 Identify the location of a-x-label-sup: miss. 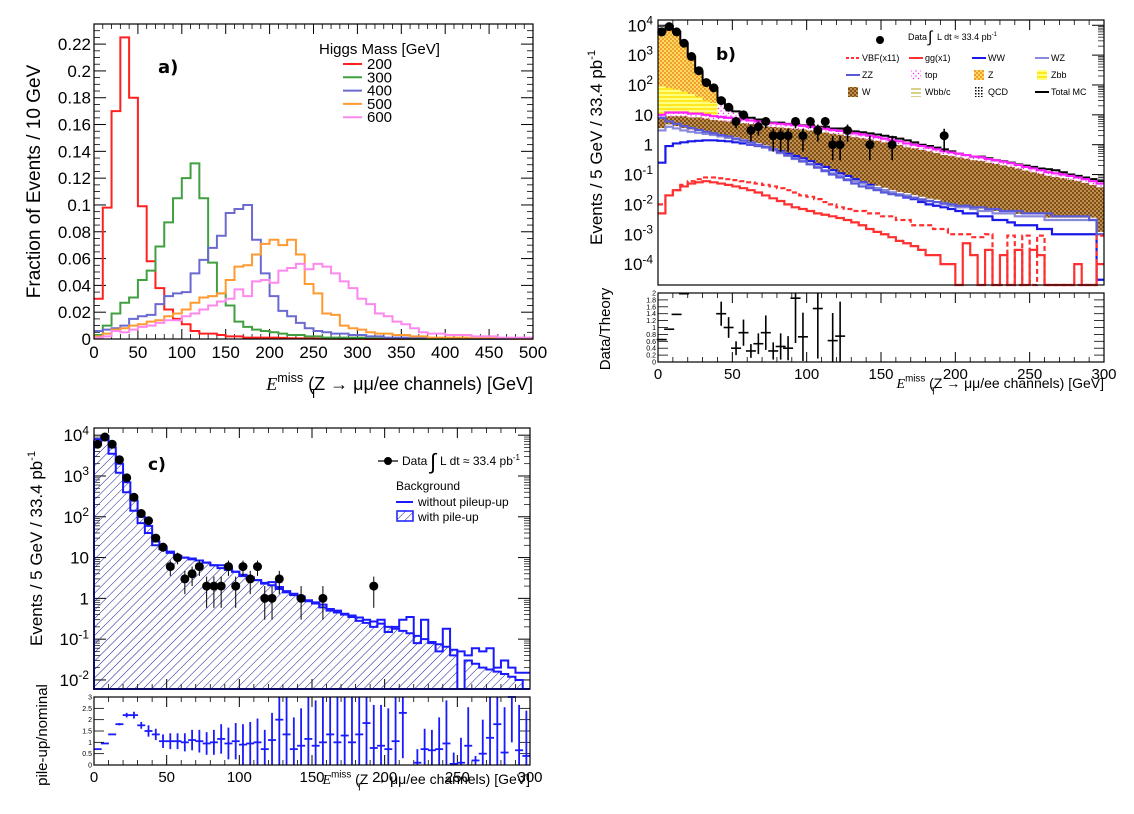
(290, 378).